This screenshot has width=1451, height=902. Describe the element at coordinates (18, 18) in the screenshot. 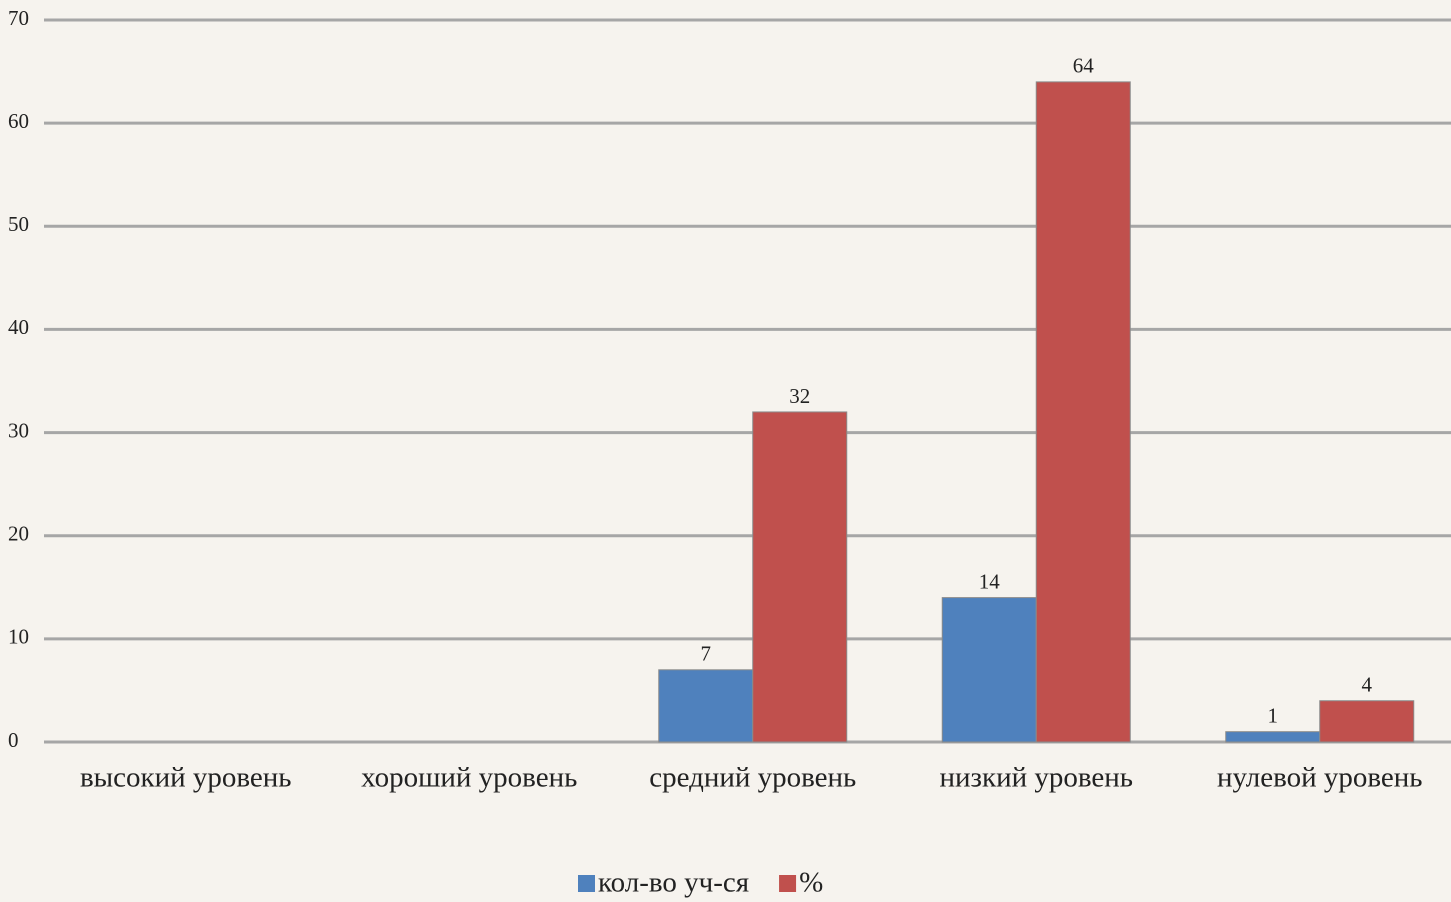

I see `y-tick-label: 70` at that location.